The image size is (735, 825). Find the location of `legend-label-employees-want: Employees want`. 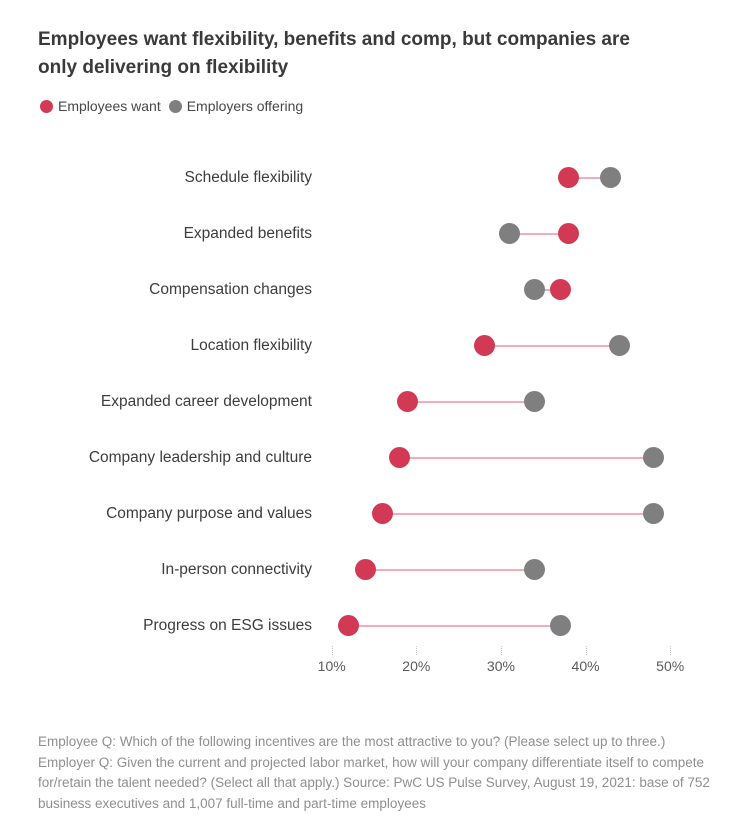

legend-label-employees-want: Employees want is located at coordinates (109, 106).